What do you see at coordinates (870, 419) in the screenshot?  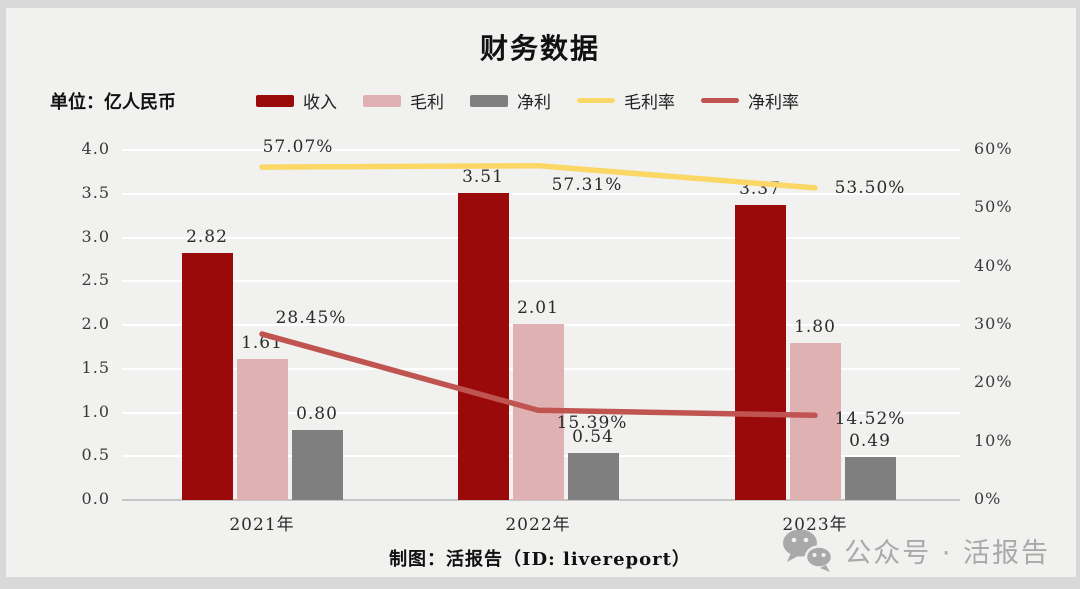 I see `line-value-label: 14.52%` at bounding box center [870, 419].